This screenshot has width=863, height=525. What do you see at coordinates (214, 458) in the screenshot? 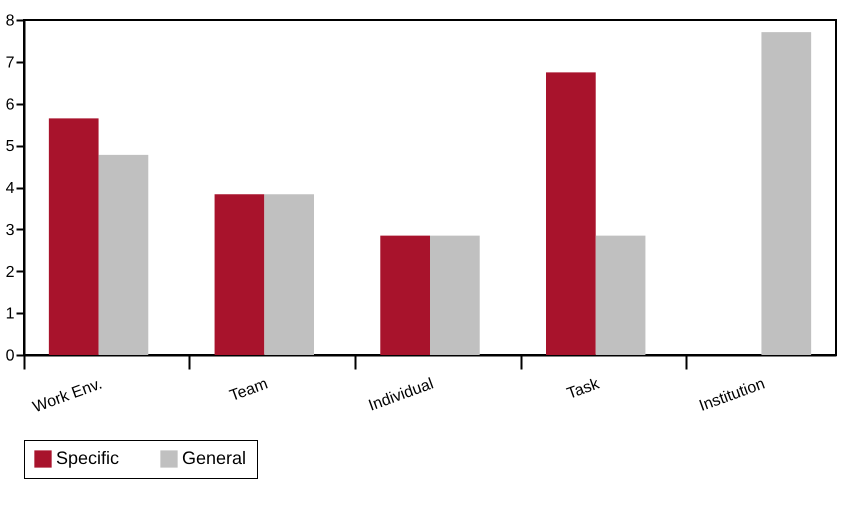
I see `legend-label: General` at bounding box center [214, 458].